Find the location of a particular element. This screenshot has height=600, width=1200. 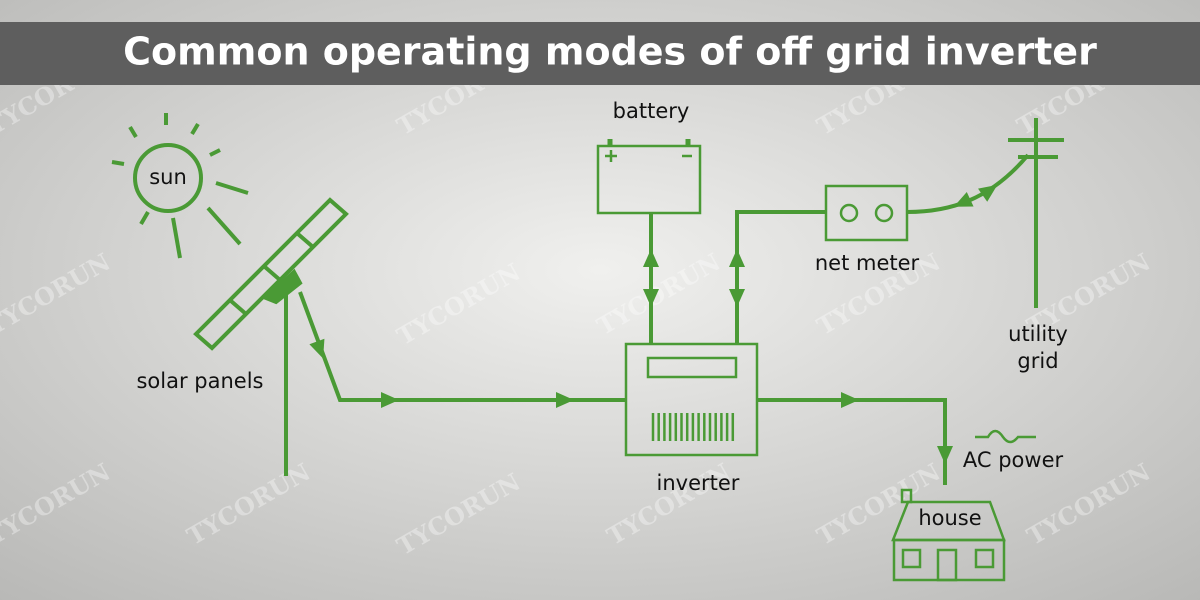

node-label: sun is located at coordinates (168, 177).